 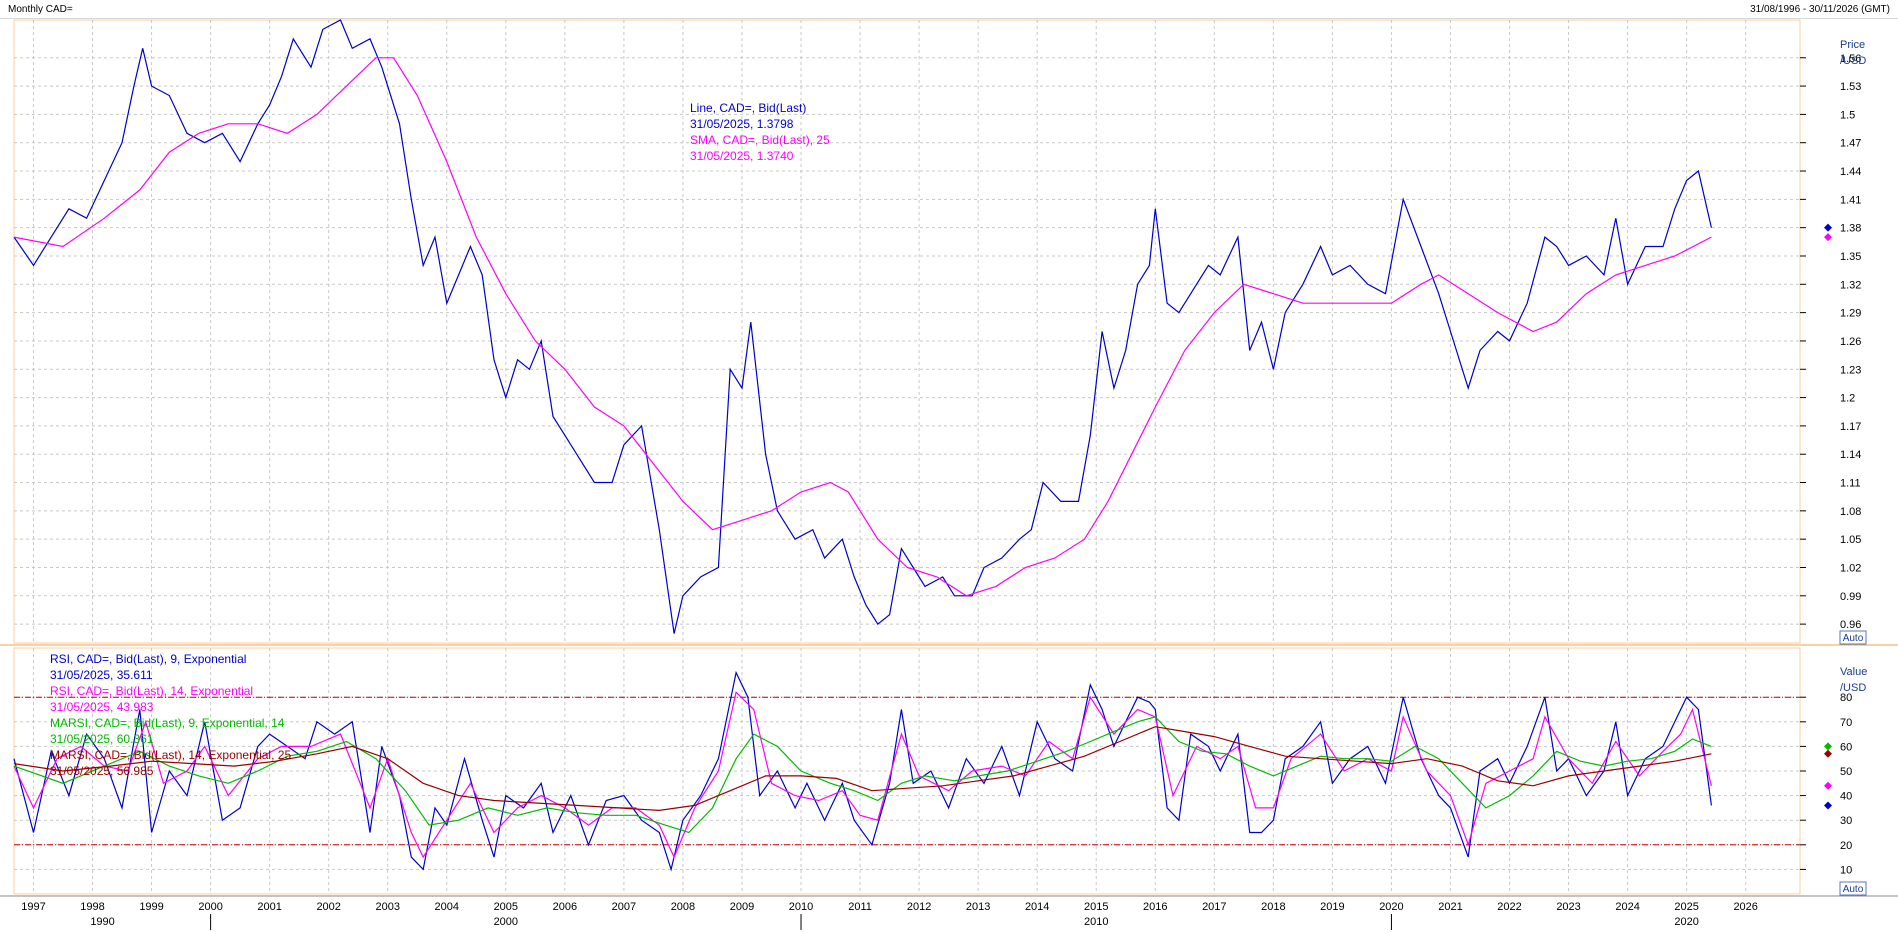 What do you see at coordinates (1037, 907) in the screenshot?
I see `year-label: 2014` at bounding box center [1037, 907].